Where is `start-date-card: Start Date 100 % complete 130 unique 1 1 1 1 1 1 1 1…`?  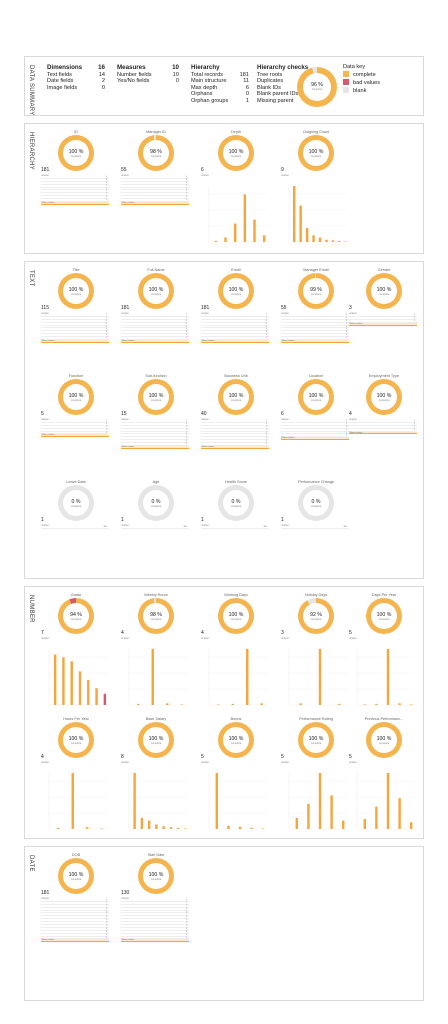
start-date-card: Start Date 100 % complete 130 unique 1 1 1 1 1 1 1 1… is located at coordinates (156, 928).